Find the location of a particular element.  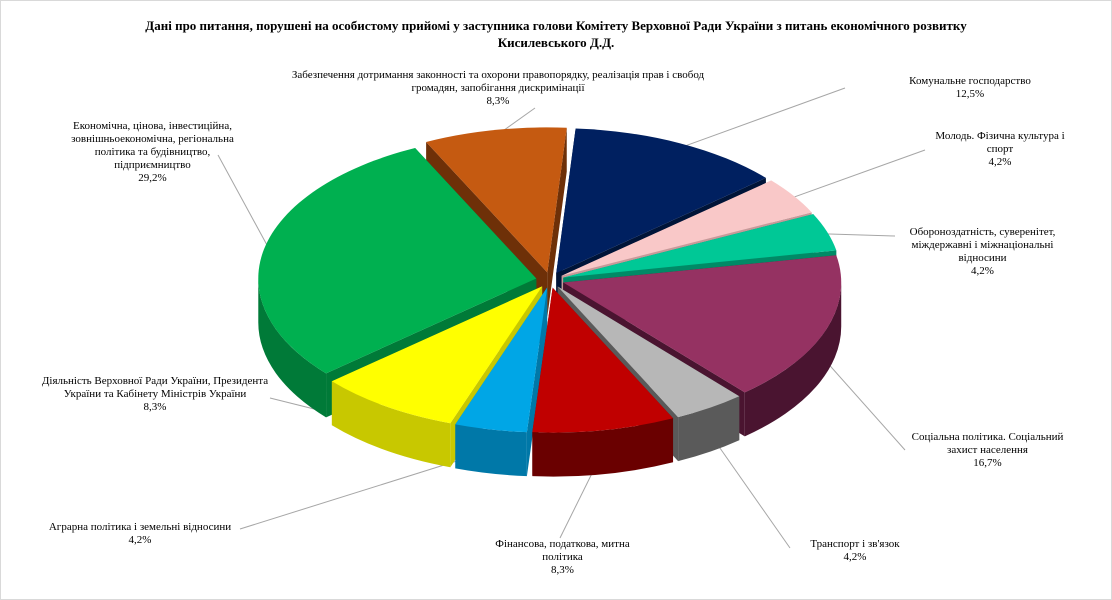

slice-label-name: Комунальне господарство is located at coordinates (970, 81).